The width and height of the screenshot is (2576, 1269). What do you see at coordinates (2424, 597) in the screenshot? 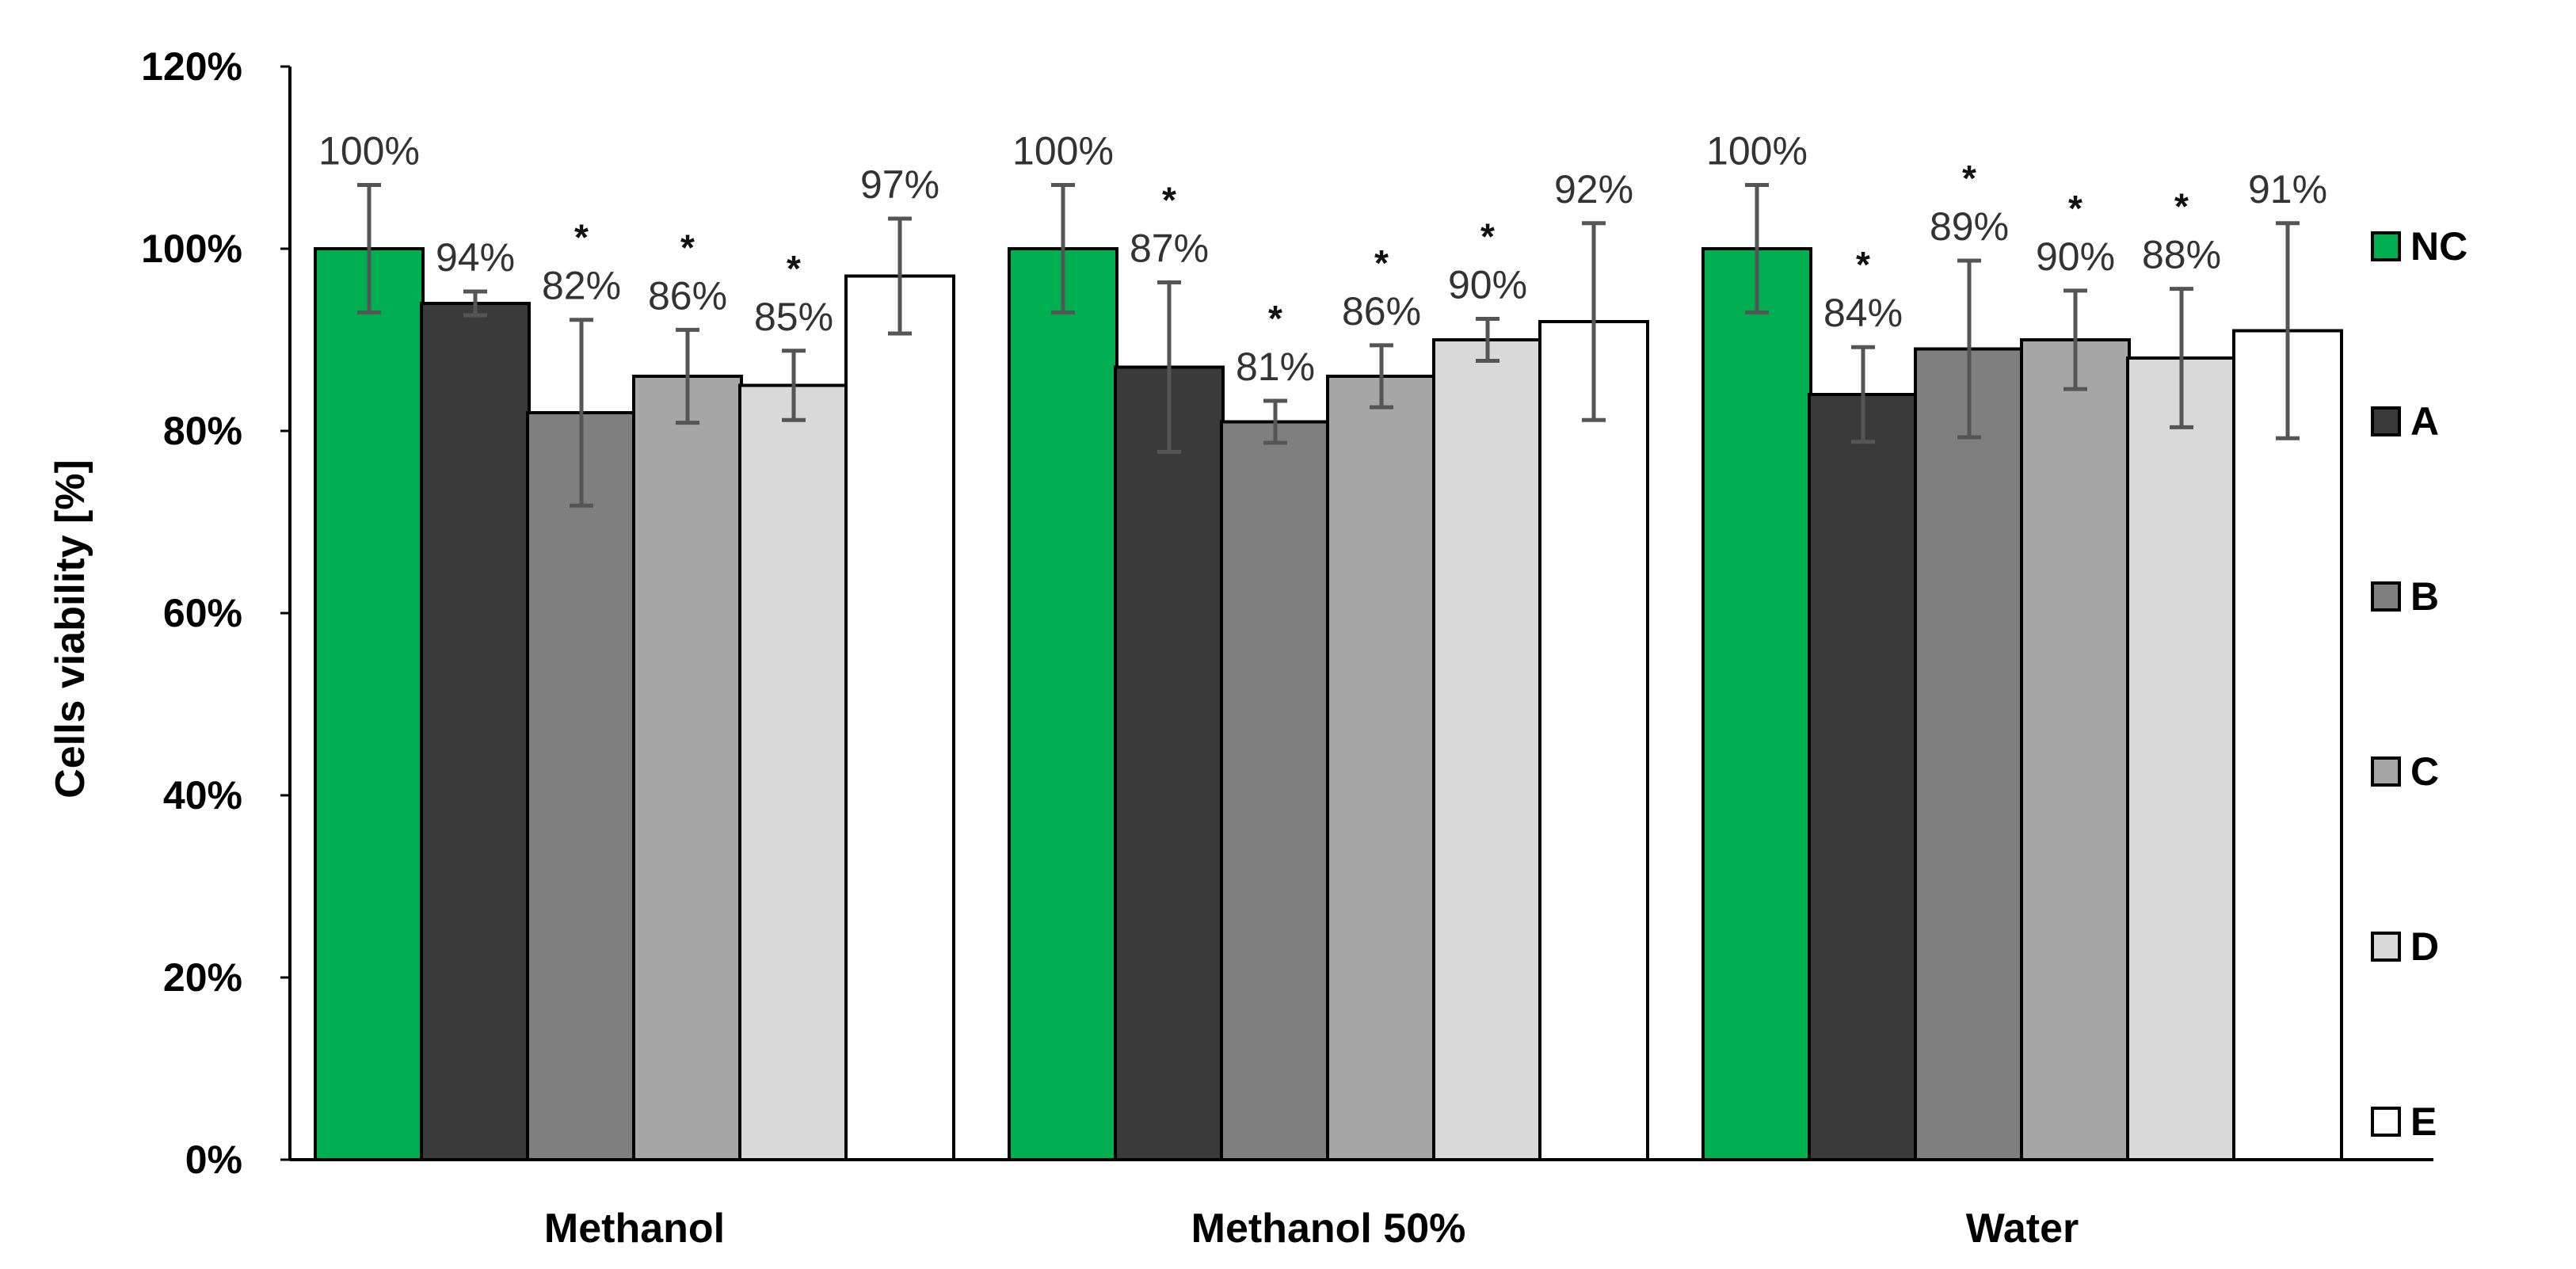
I see `legend-label: B` at bounding box center [2424, 597].